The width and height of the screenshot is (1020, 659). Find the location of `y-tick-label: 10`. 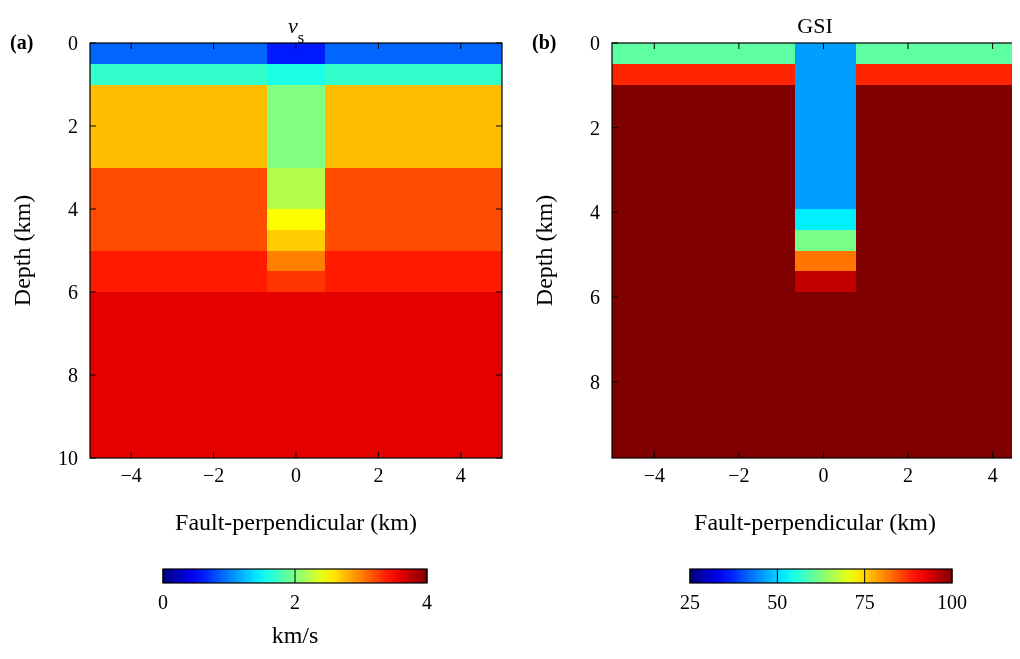

y-tick-label: 10 is located at coordinates (68, 458).